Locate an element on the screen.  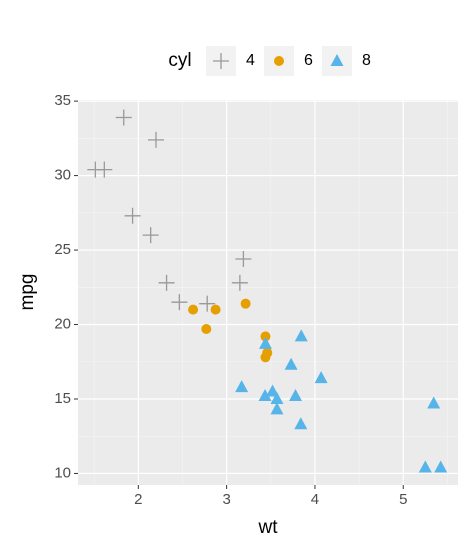
legend-label: 4 is located at coordinates (250, 60).